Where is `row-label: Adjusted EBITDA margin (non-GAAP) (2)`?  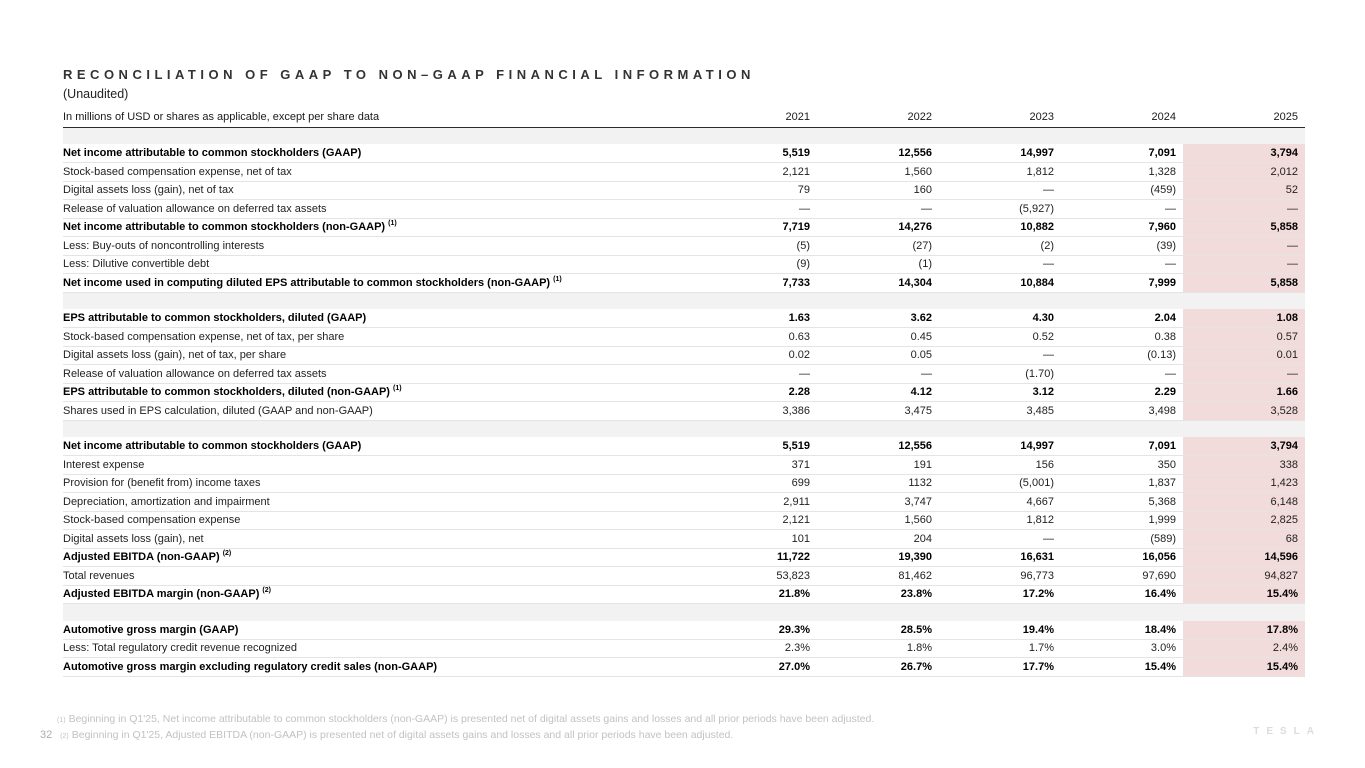
row-label: Adjusted EBITDA margin (non-GAAP) (2) is located at coordinates (379, 594).